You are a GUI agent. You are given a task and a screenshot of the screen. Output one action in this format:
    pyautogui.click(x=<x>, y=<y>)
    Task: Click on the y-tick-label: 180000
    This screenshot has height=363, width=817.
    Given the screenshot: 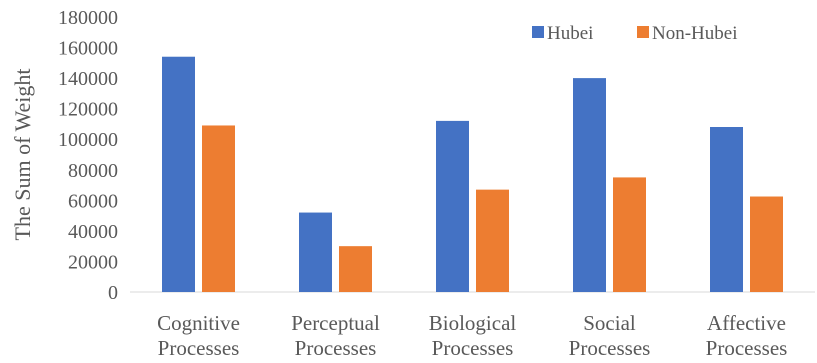 What is the action you would take?
    pyautogui.click(x=88, y=18)
    